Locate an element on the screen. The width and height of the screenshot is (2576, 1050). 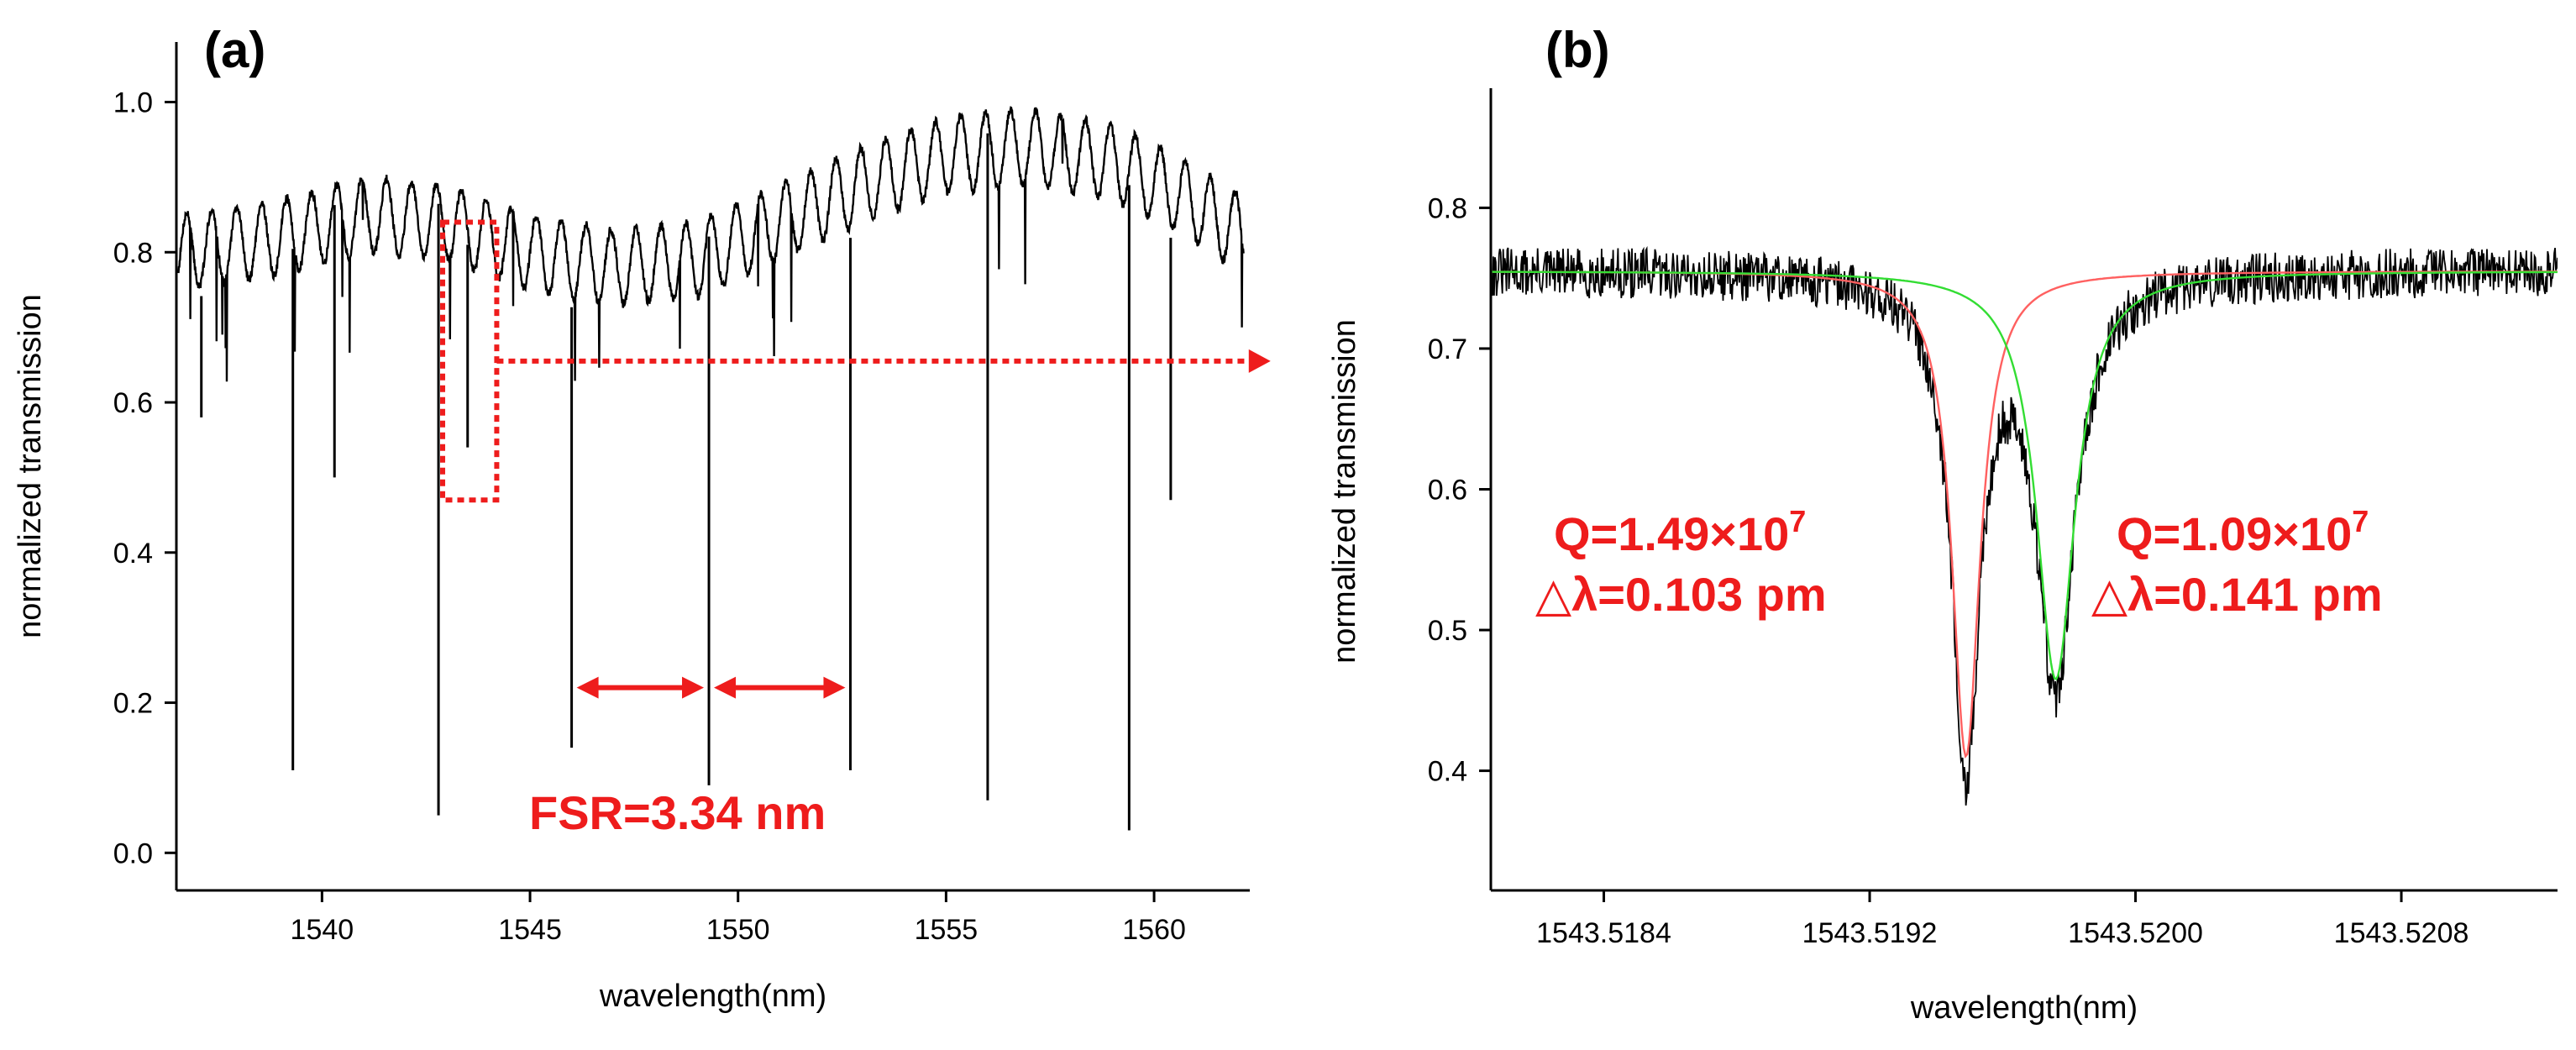
x-tick-label: 1555 is located at coordinates (946, 930).